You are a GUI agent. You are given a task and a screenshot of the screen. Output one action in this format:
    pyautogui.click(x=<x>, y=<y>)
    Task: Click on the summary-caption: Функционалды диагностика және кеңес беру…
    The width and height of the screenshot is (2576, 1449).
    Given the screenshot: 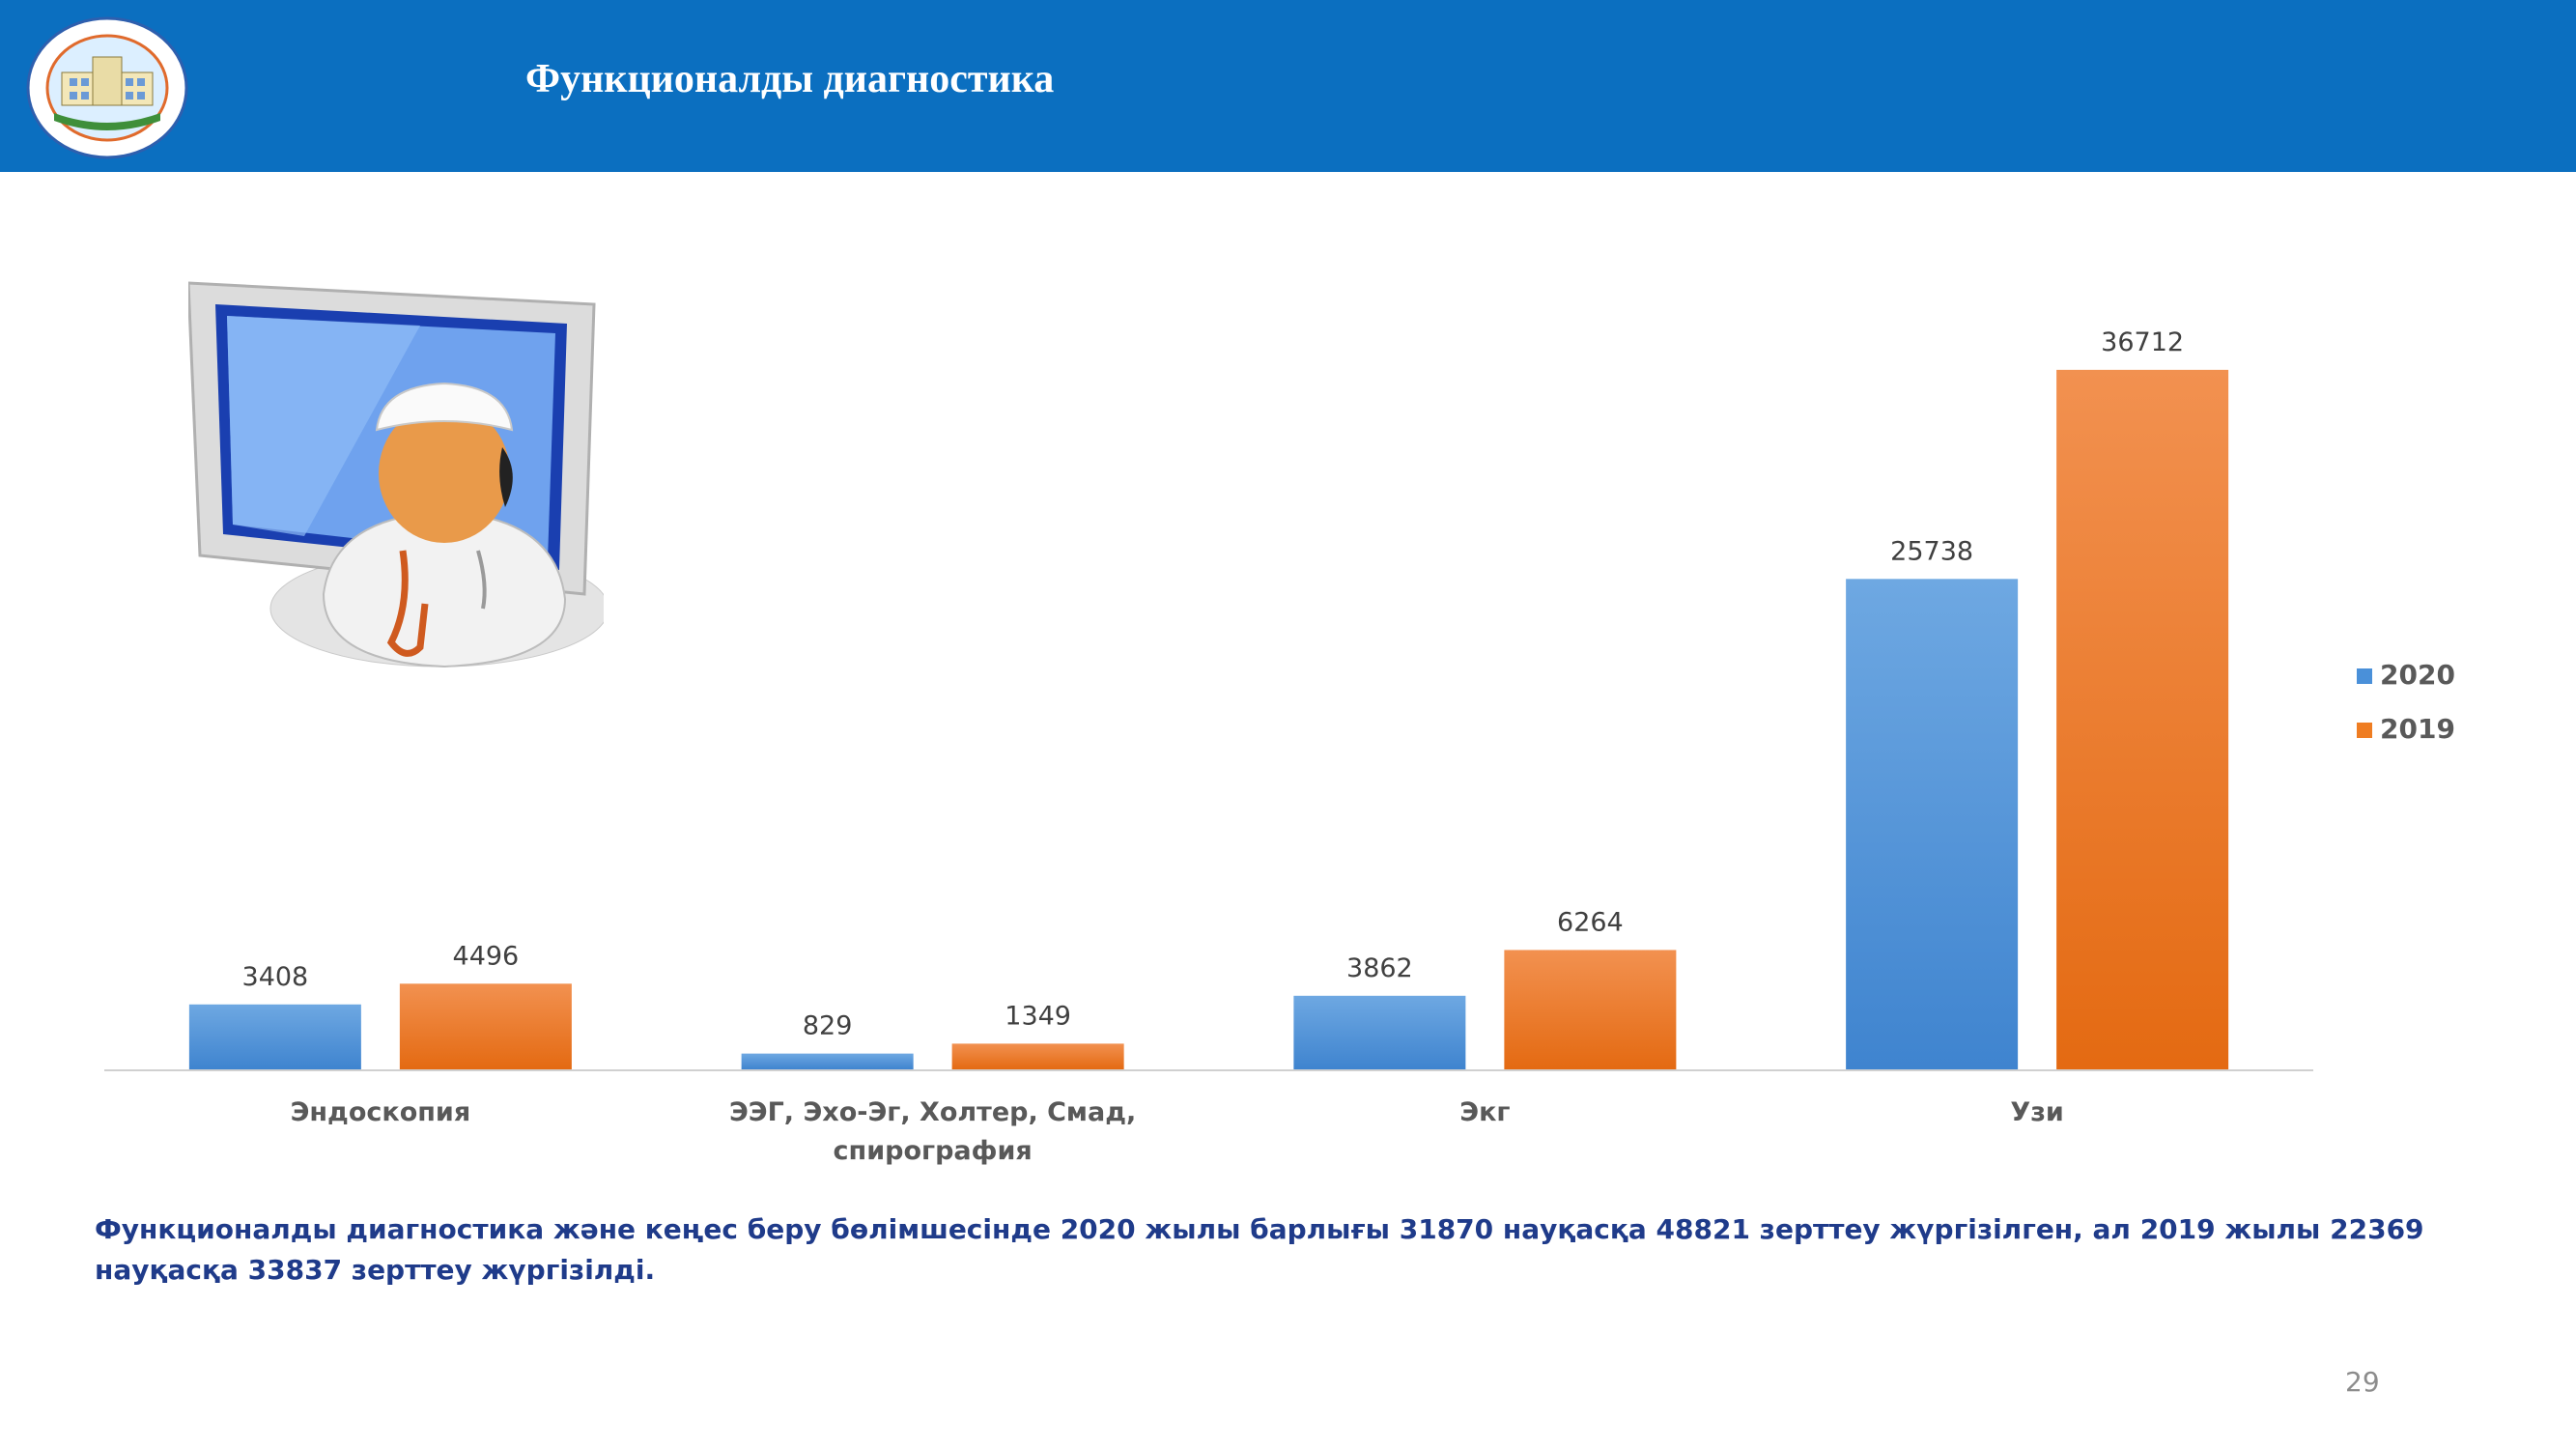 What is the action you would take?
    pyautogui.click(x=1259, y=1249)
    